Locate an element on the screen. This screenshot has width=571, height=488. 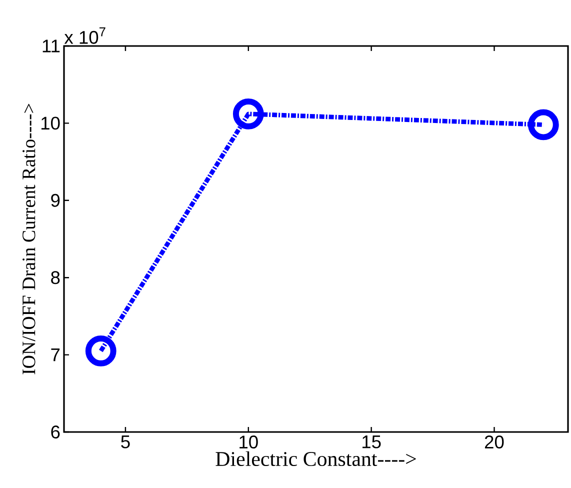
y-axis-title: ION/IOFF Drain Current Ratio----> is located at coordinates (29, 239).